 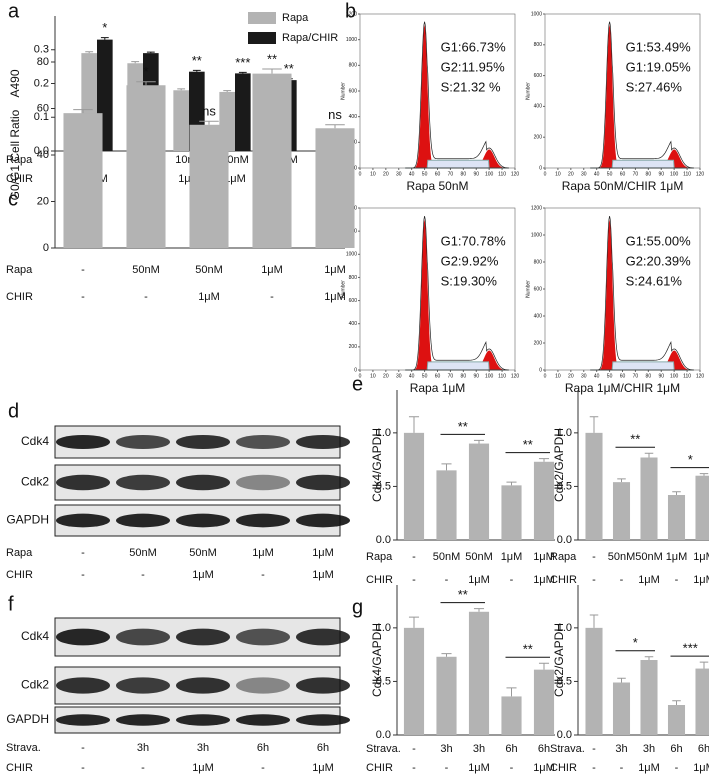 I want to click on panel-label: g, so click(x=357, y=607).